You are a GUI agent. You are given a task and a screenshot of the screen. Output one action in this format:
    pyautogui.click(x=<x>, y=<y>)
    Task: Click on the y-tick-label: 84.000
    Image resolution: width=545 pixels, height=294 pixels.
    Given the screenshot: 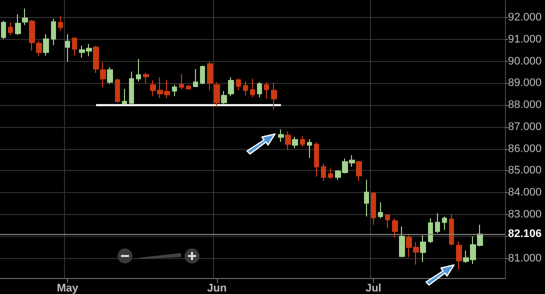 What is the action you would take?
    pyautogui.click(x=525, y=192)
    